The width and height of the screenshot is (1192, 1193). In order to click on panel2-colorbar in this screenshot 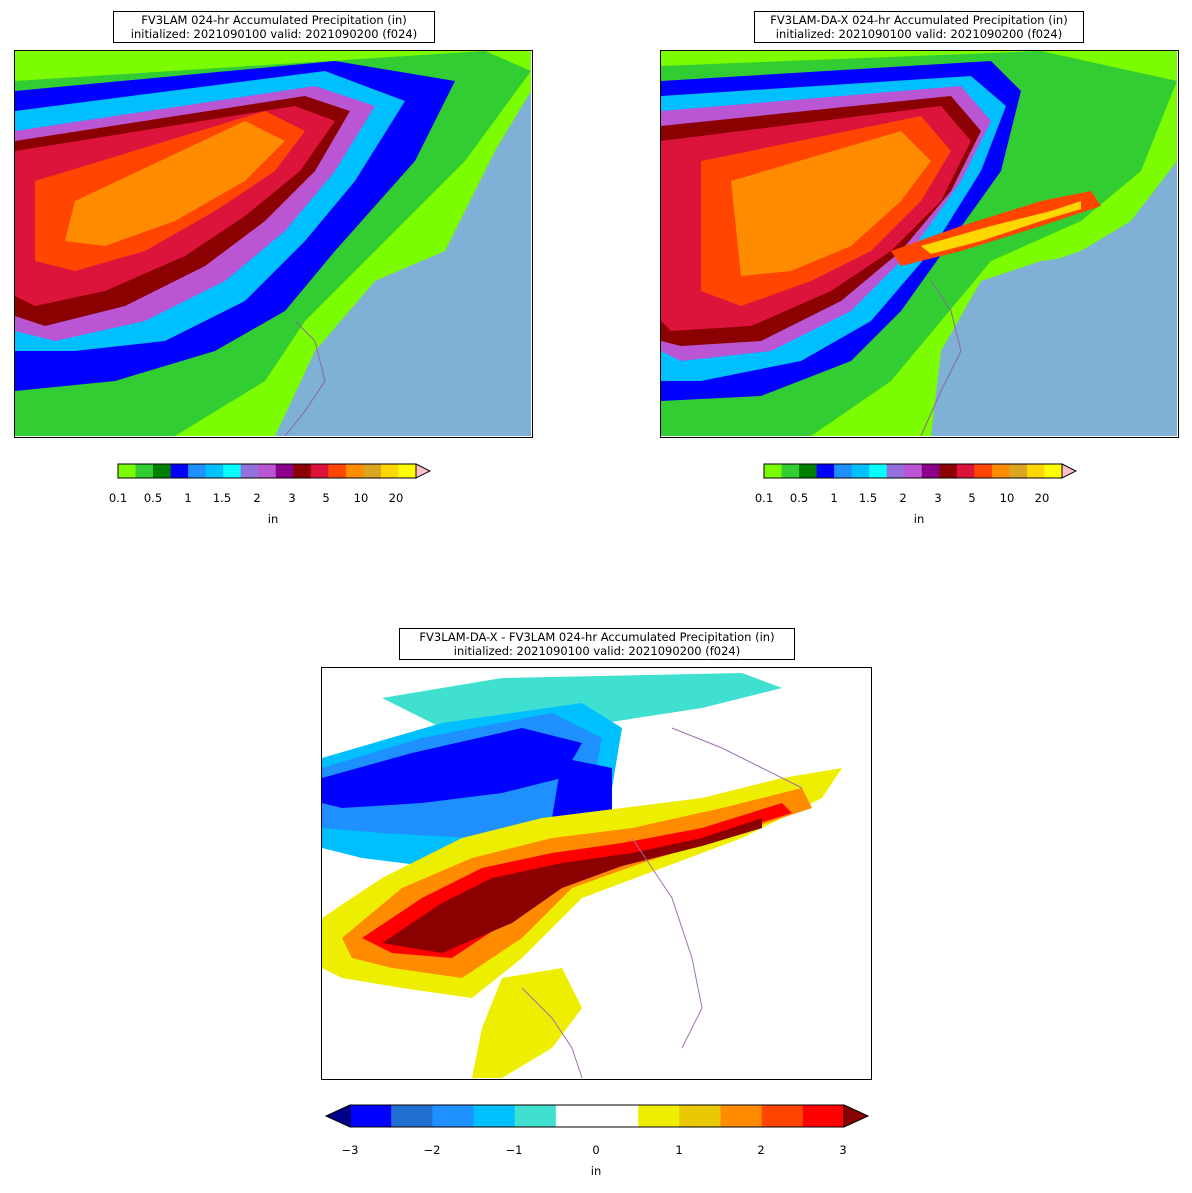, I will do `click(920, 471)`.